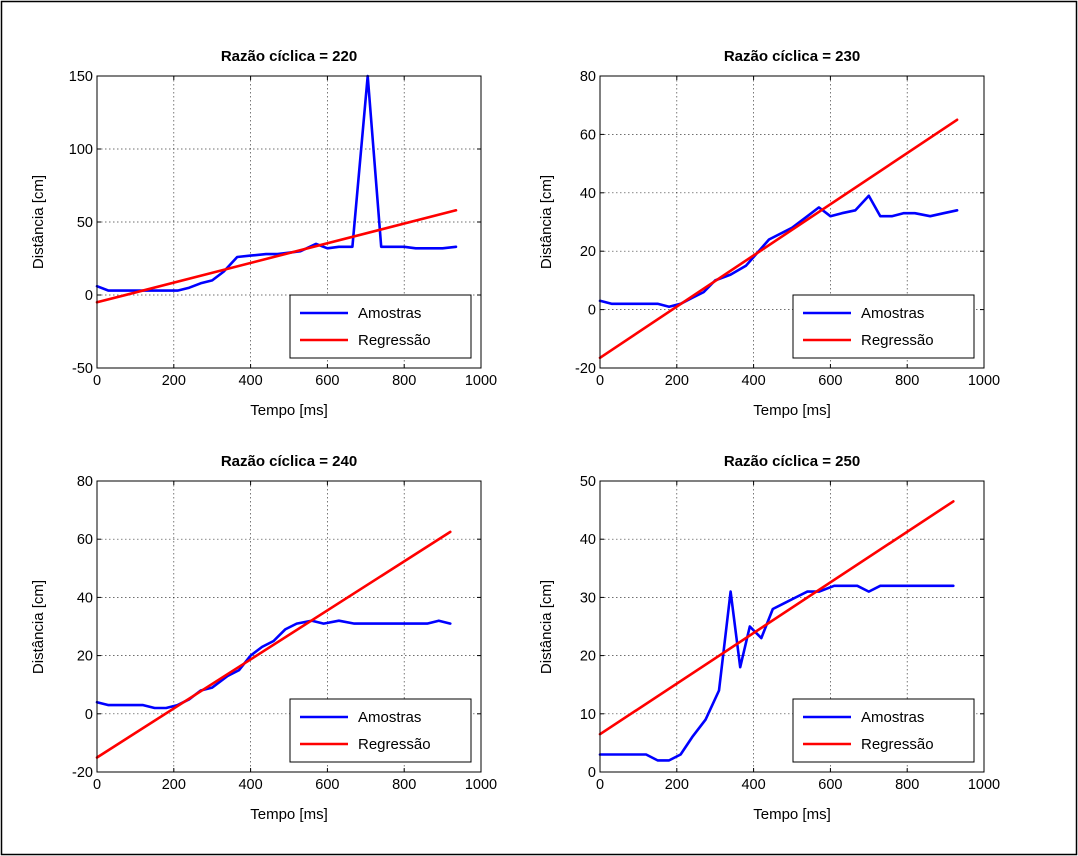  I want to click on y-tick-label: 10, so click(588, 715).